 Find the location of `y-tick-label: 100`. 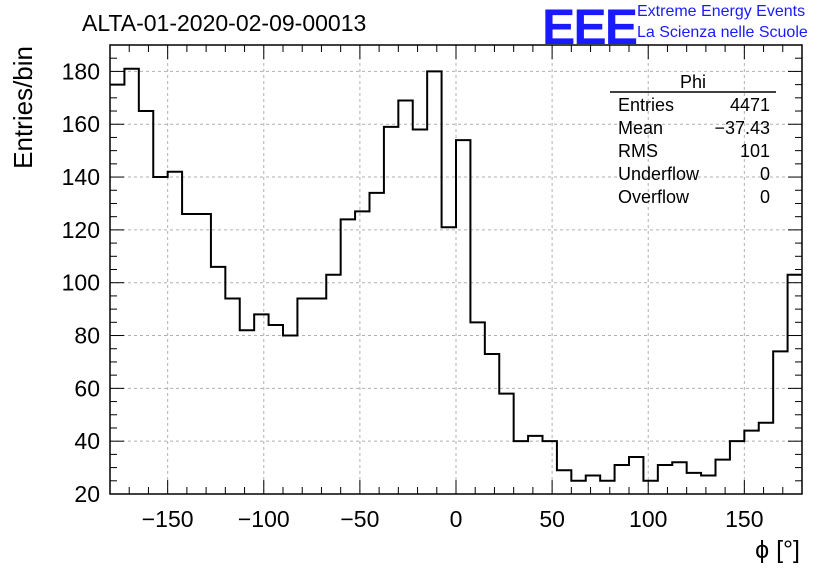

y-tick-label: 100 is located at coordinates (81, 283).